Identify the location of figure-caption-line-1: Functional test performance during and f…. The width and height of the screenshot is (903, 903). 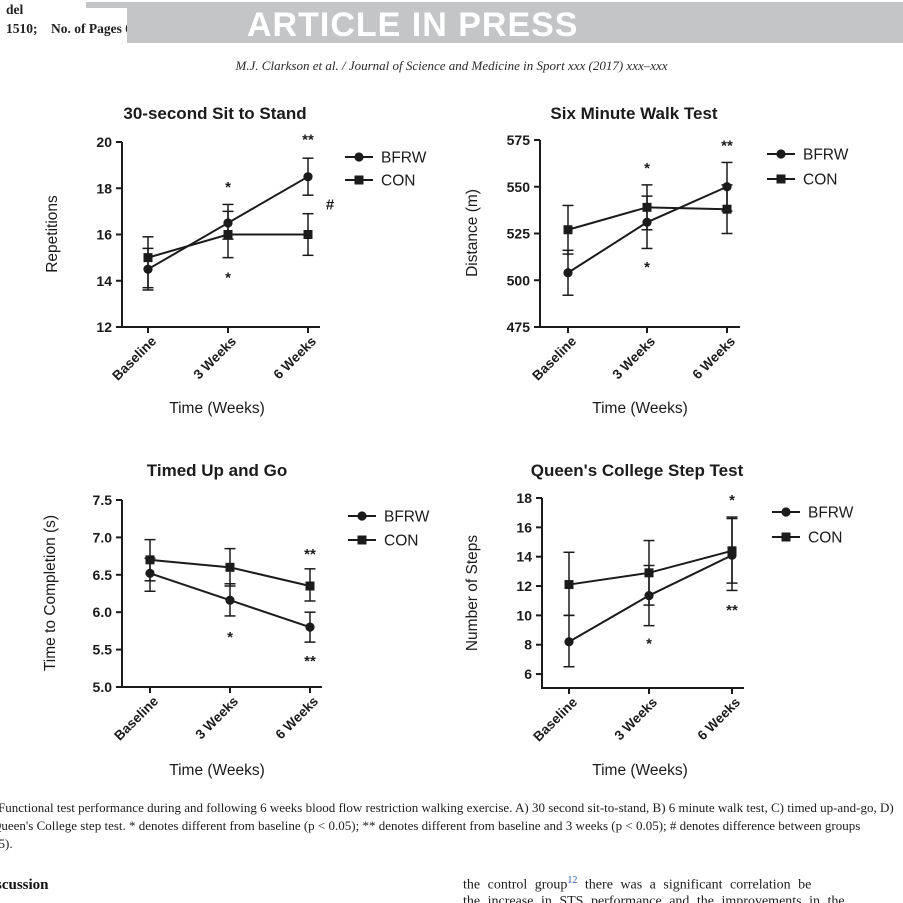
(447, 807).